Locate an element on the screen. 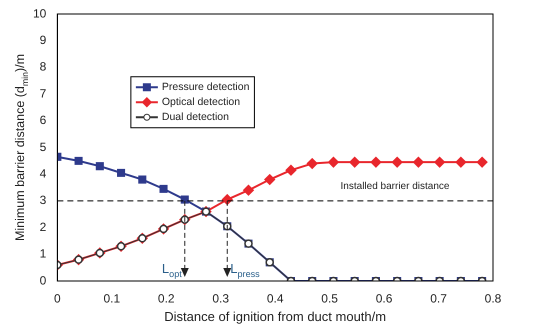 This screenshot has width=538, height=333. y-tick-label: 8 is located at coordinates (43, 67).